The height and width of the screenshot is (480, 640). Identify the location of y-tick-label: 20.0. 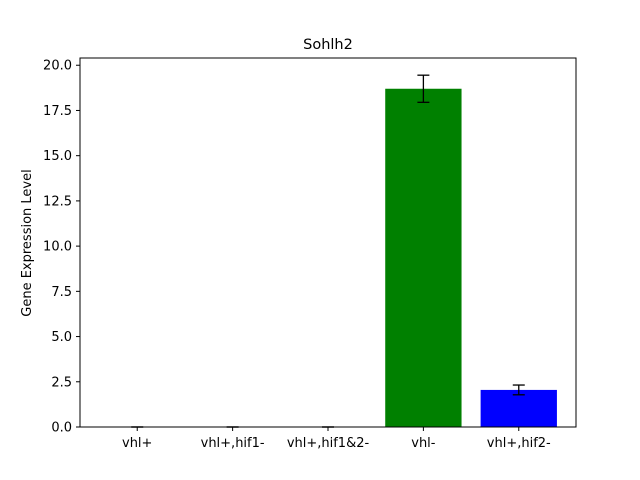
(57, 66).